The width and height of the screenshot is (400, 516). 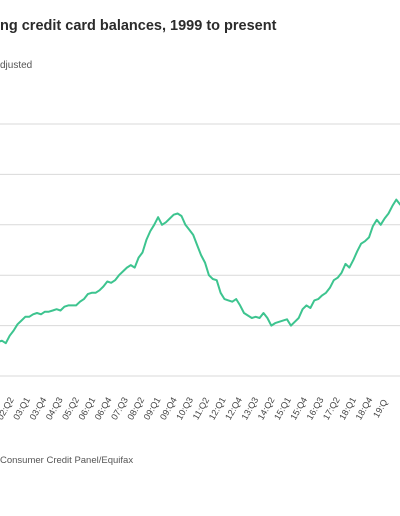 What do you see at coordinates (16, 65) in the screenshot?
I see `chart-subtitle: djusted` at bounding box center [16, 65].